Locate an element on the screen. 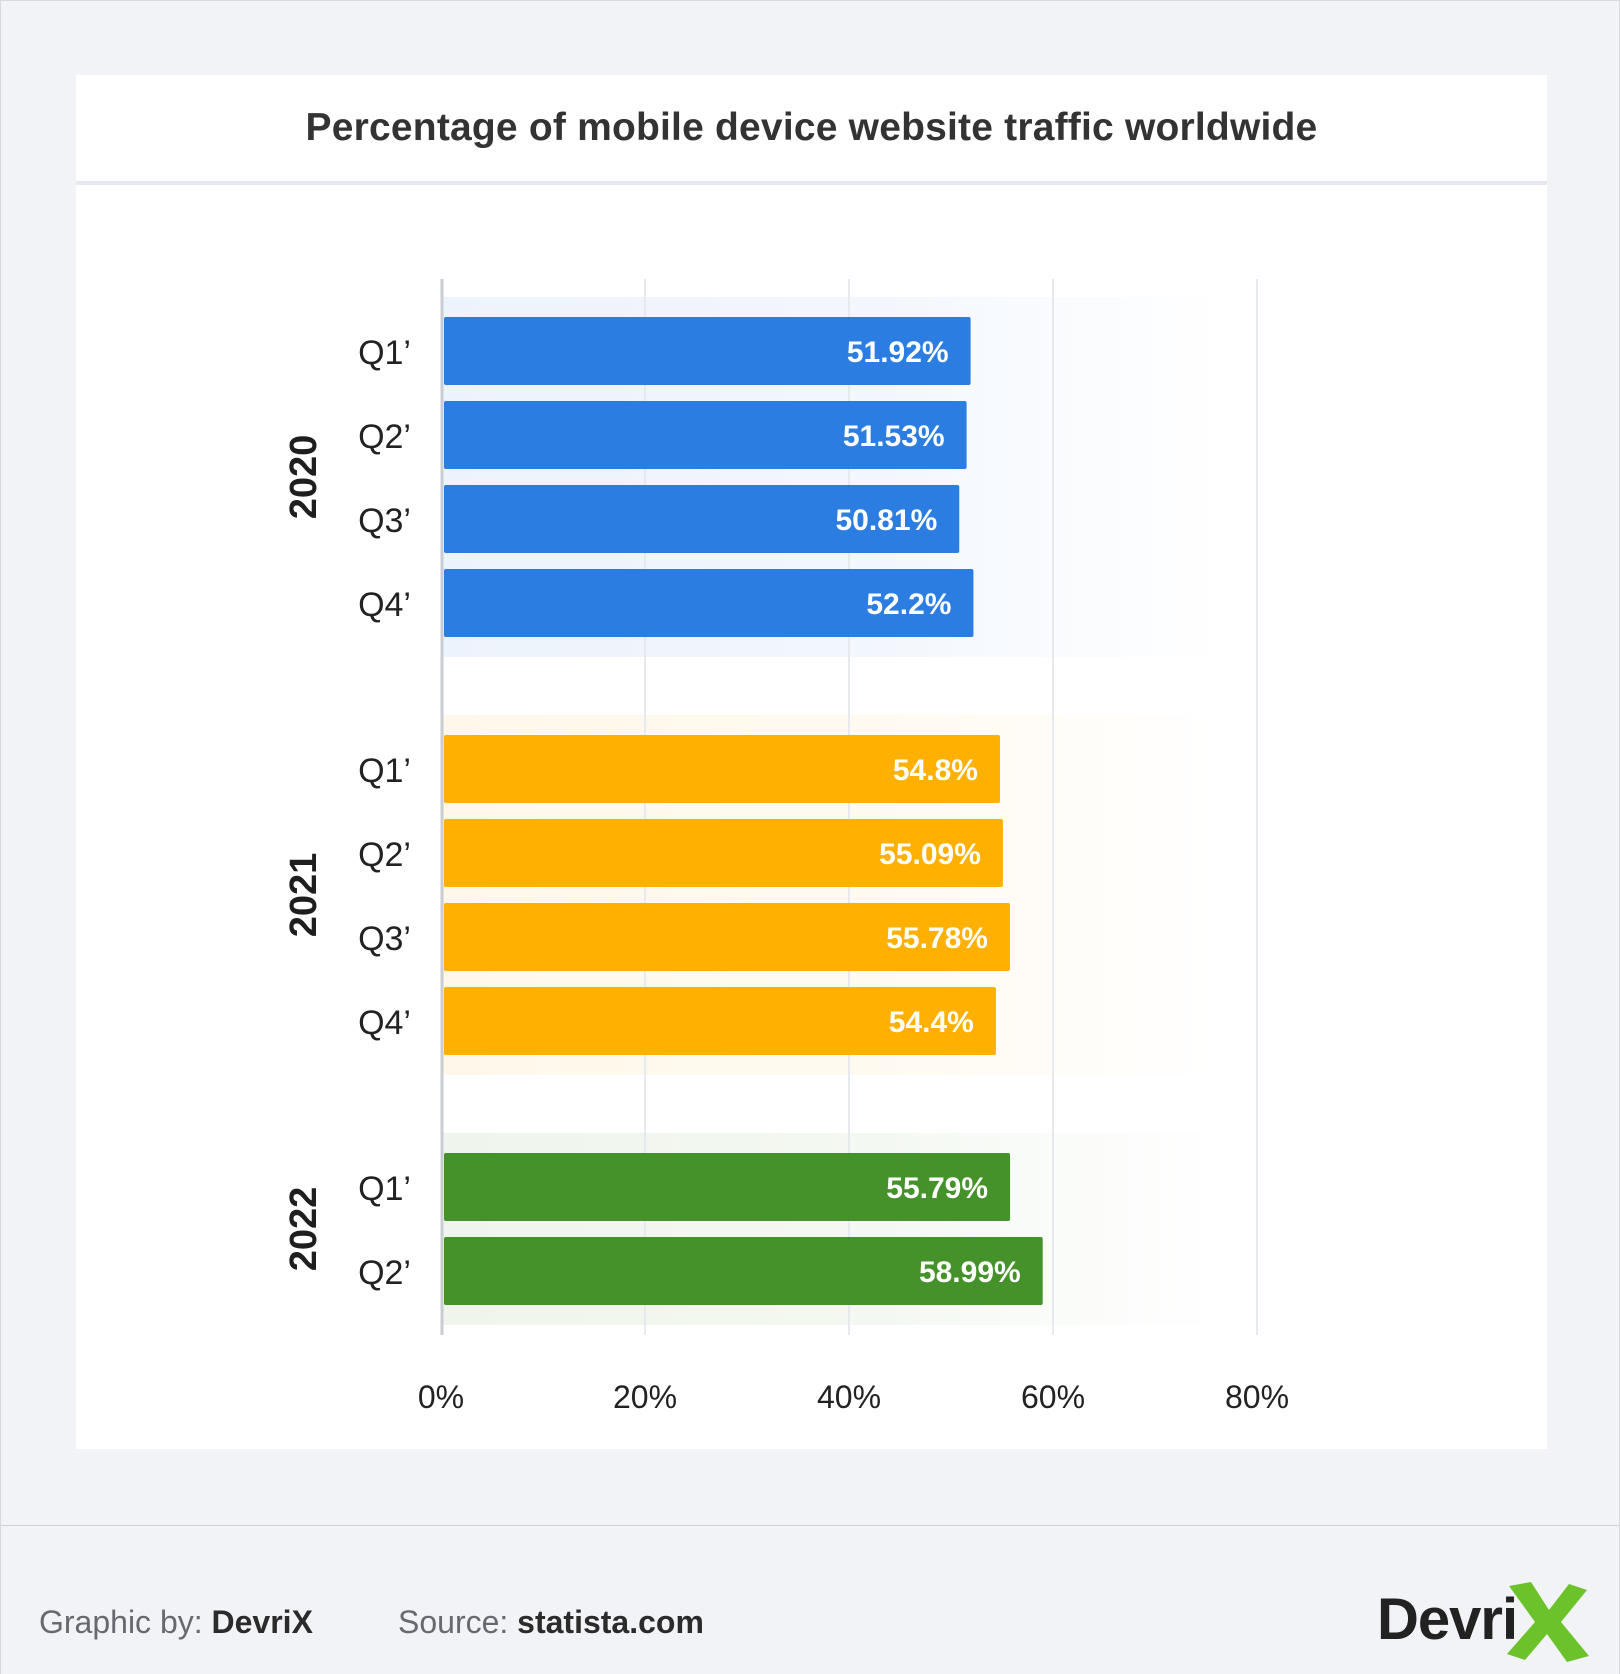 The width and height of the screenshot is (1620, 1674). graphic-credit-label: Graphic by: is located at coordinates (121, 1622).